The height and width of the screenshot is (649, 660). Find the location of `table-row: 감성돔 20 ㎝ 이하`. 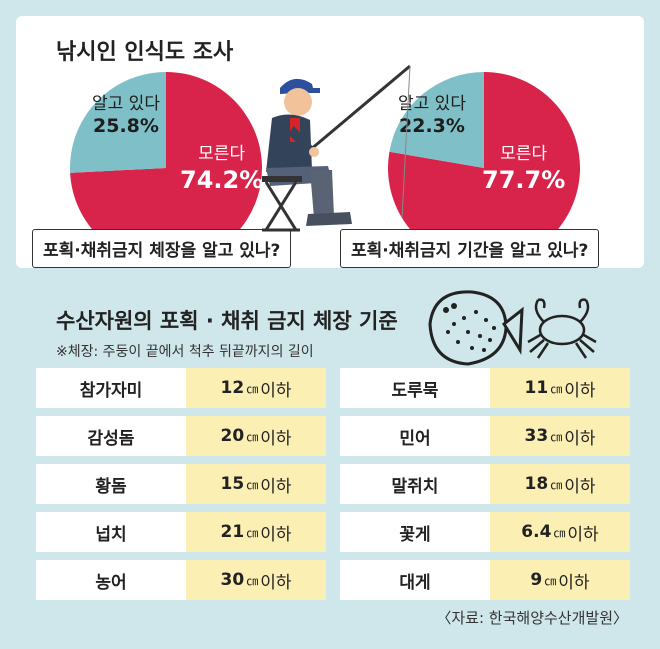

table-row: 감성돔 20 ㎝ 이하 is located at coordinates (181, 436).